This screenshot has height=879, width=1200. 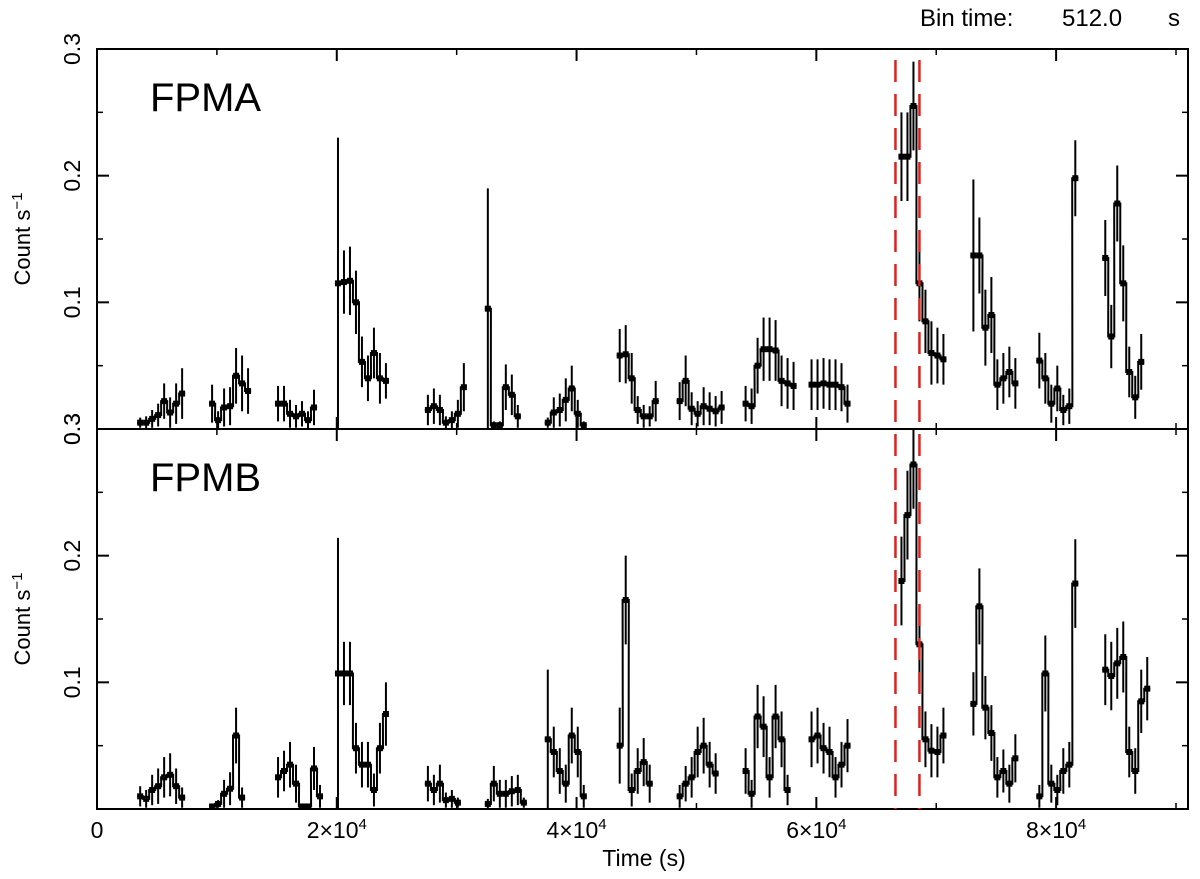 I want to click on y-axis-label: Count s−1, so click(x=22, y=619).